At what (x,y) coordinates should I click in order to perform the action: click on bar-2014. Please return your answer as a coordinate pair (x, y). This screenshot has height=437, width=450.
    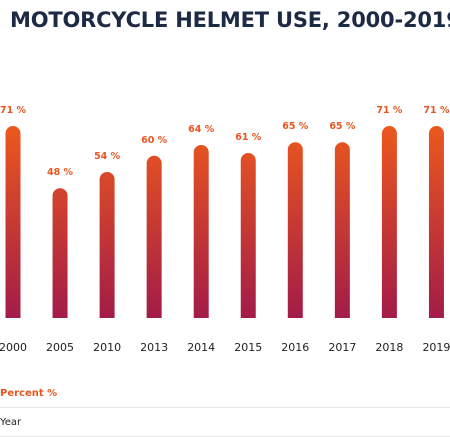
    Looking at the image, I should click on (201, 231).